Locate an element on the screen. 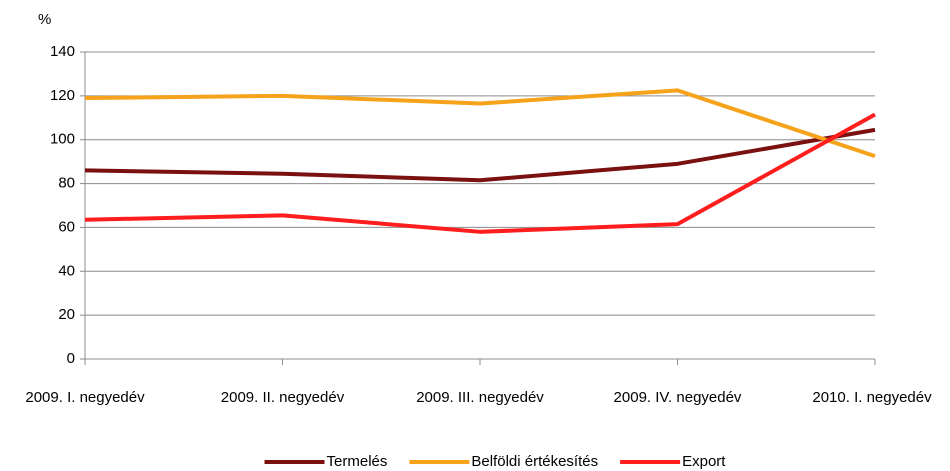  x-tick-label: 2010. I. negyedév is located at coordinates (872, 397).